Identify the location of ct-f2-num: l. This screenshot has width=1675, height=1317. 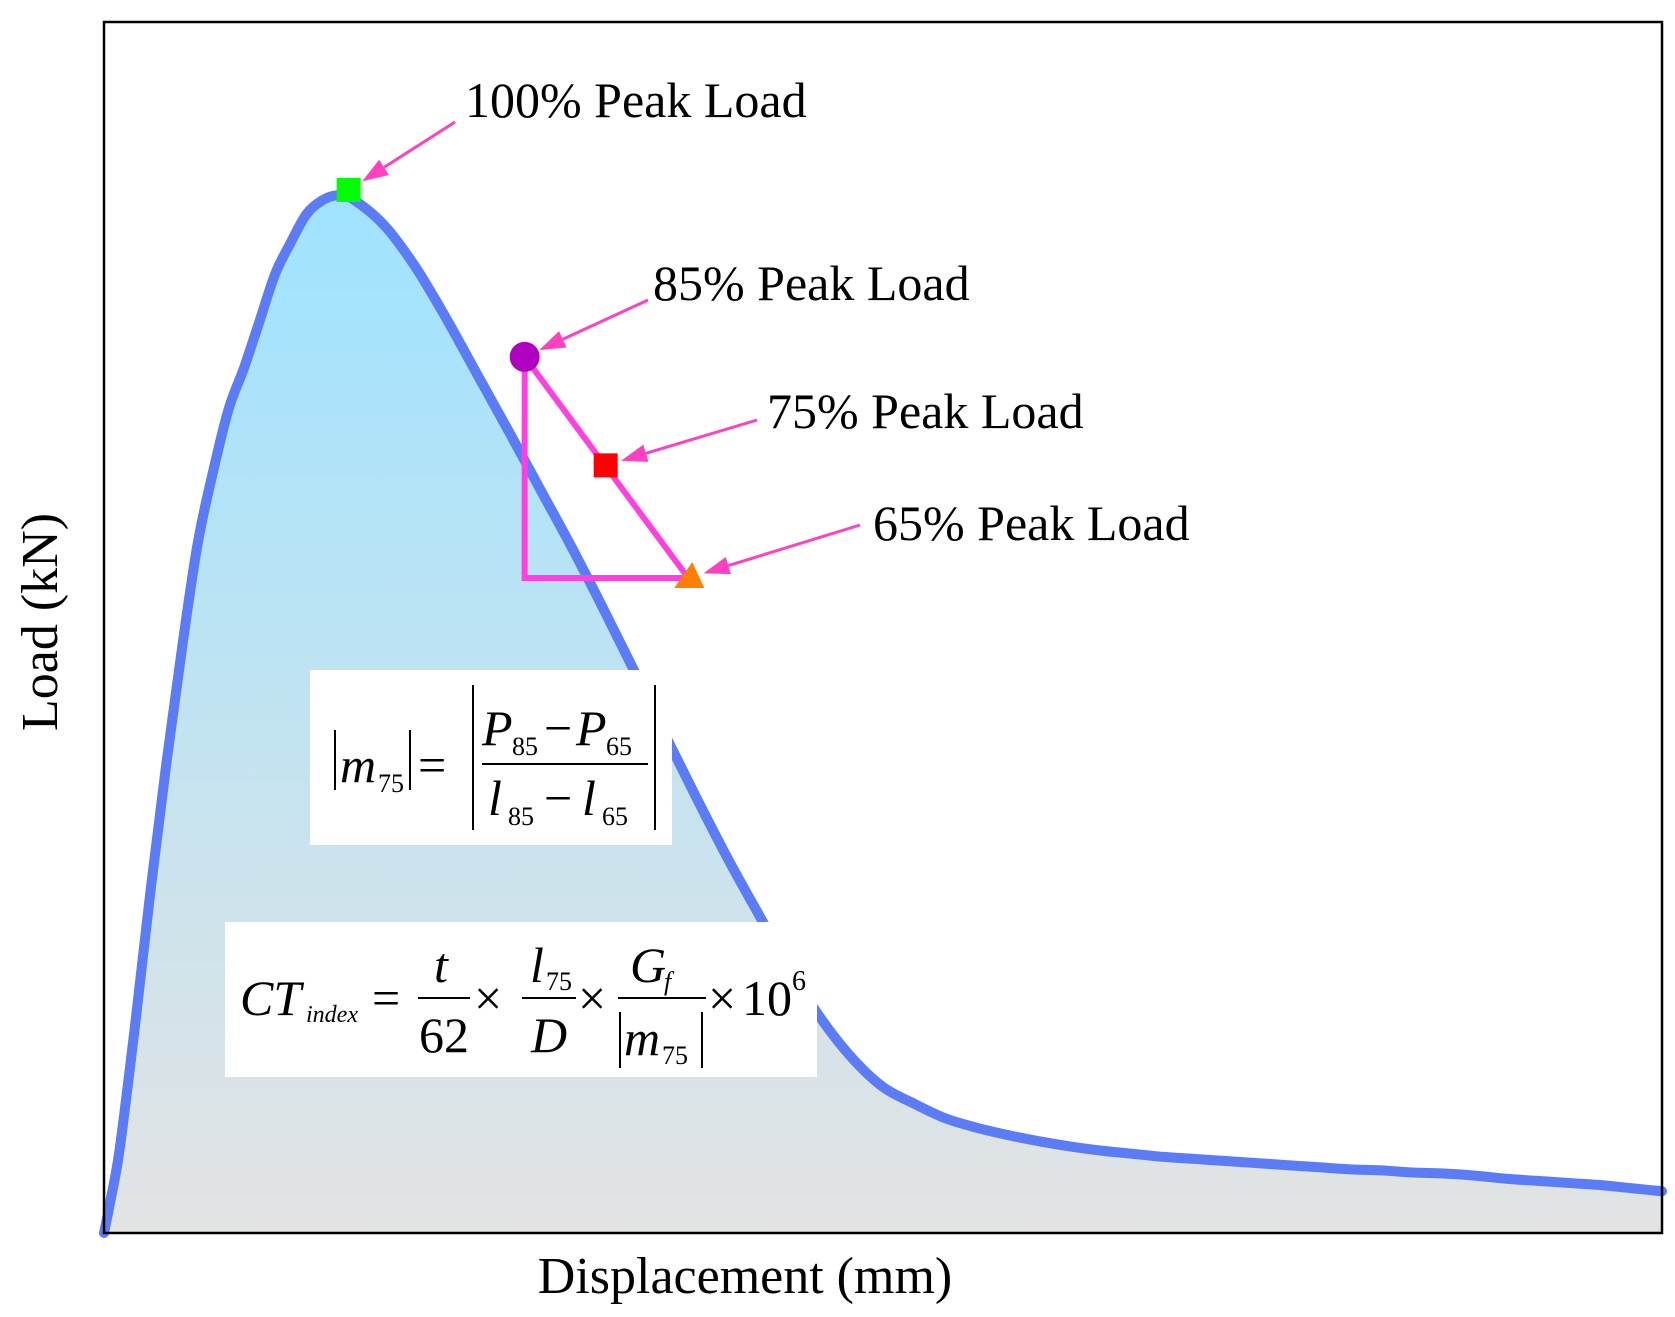
(537, 965).